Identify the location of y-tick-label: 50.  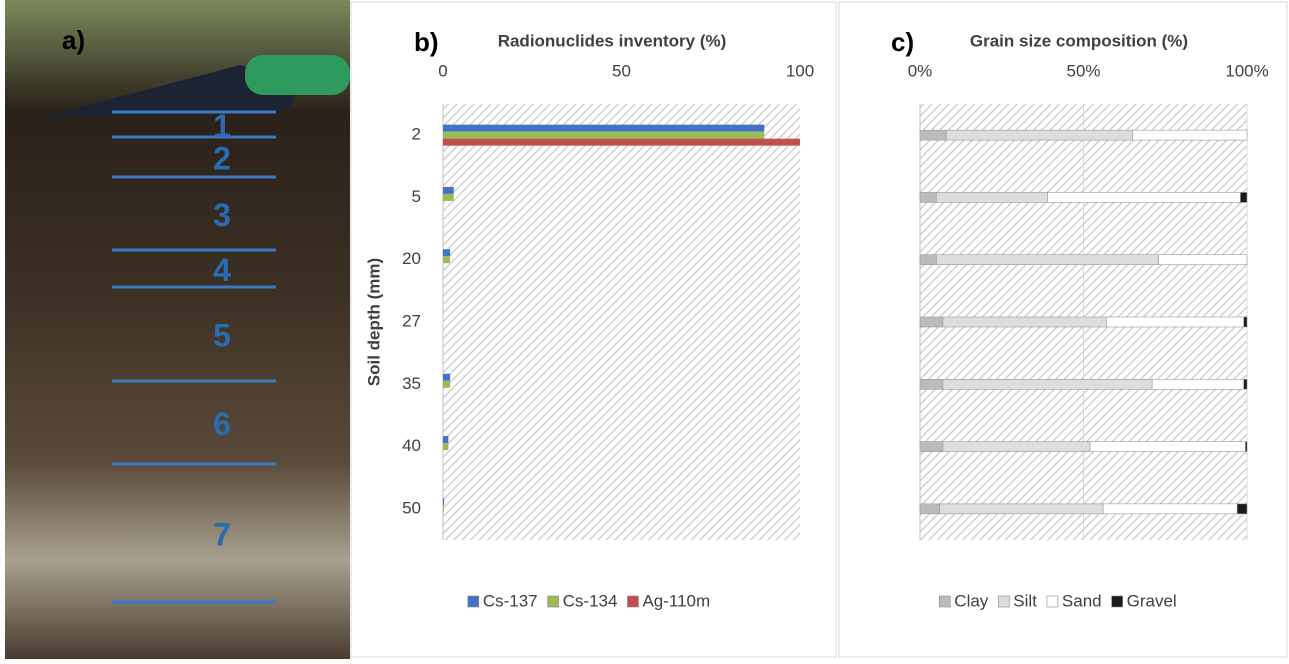
(411, 507).